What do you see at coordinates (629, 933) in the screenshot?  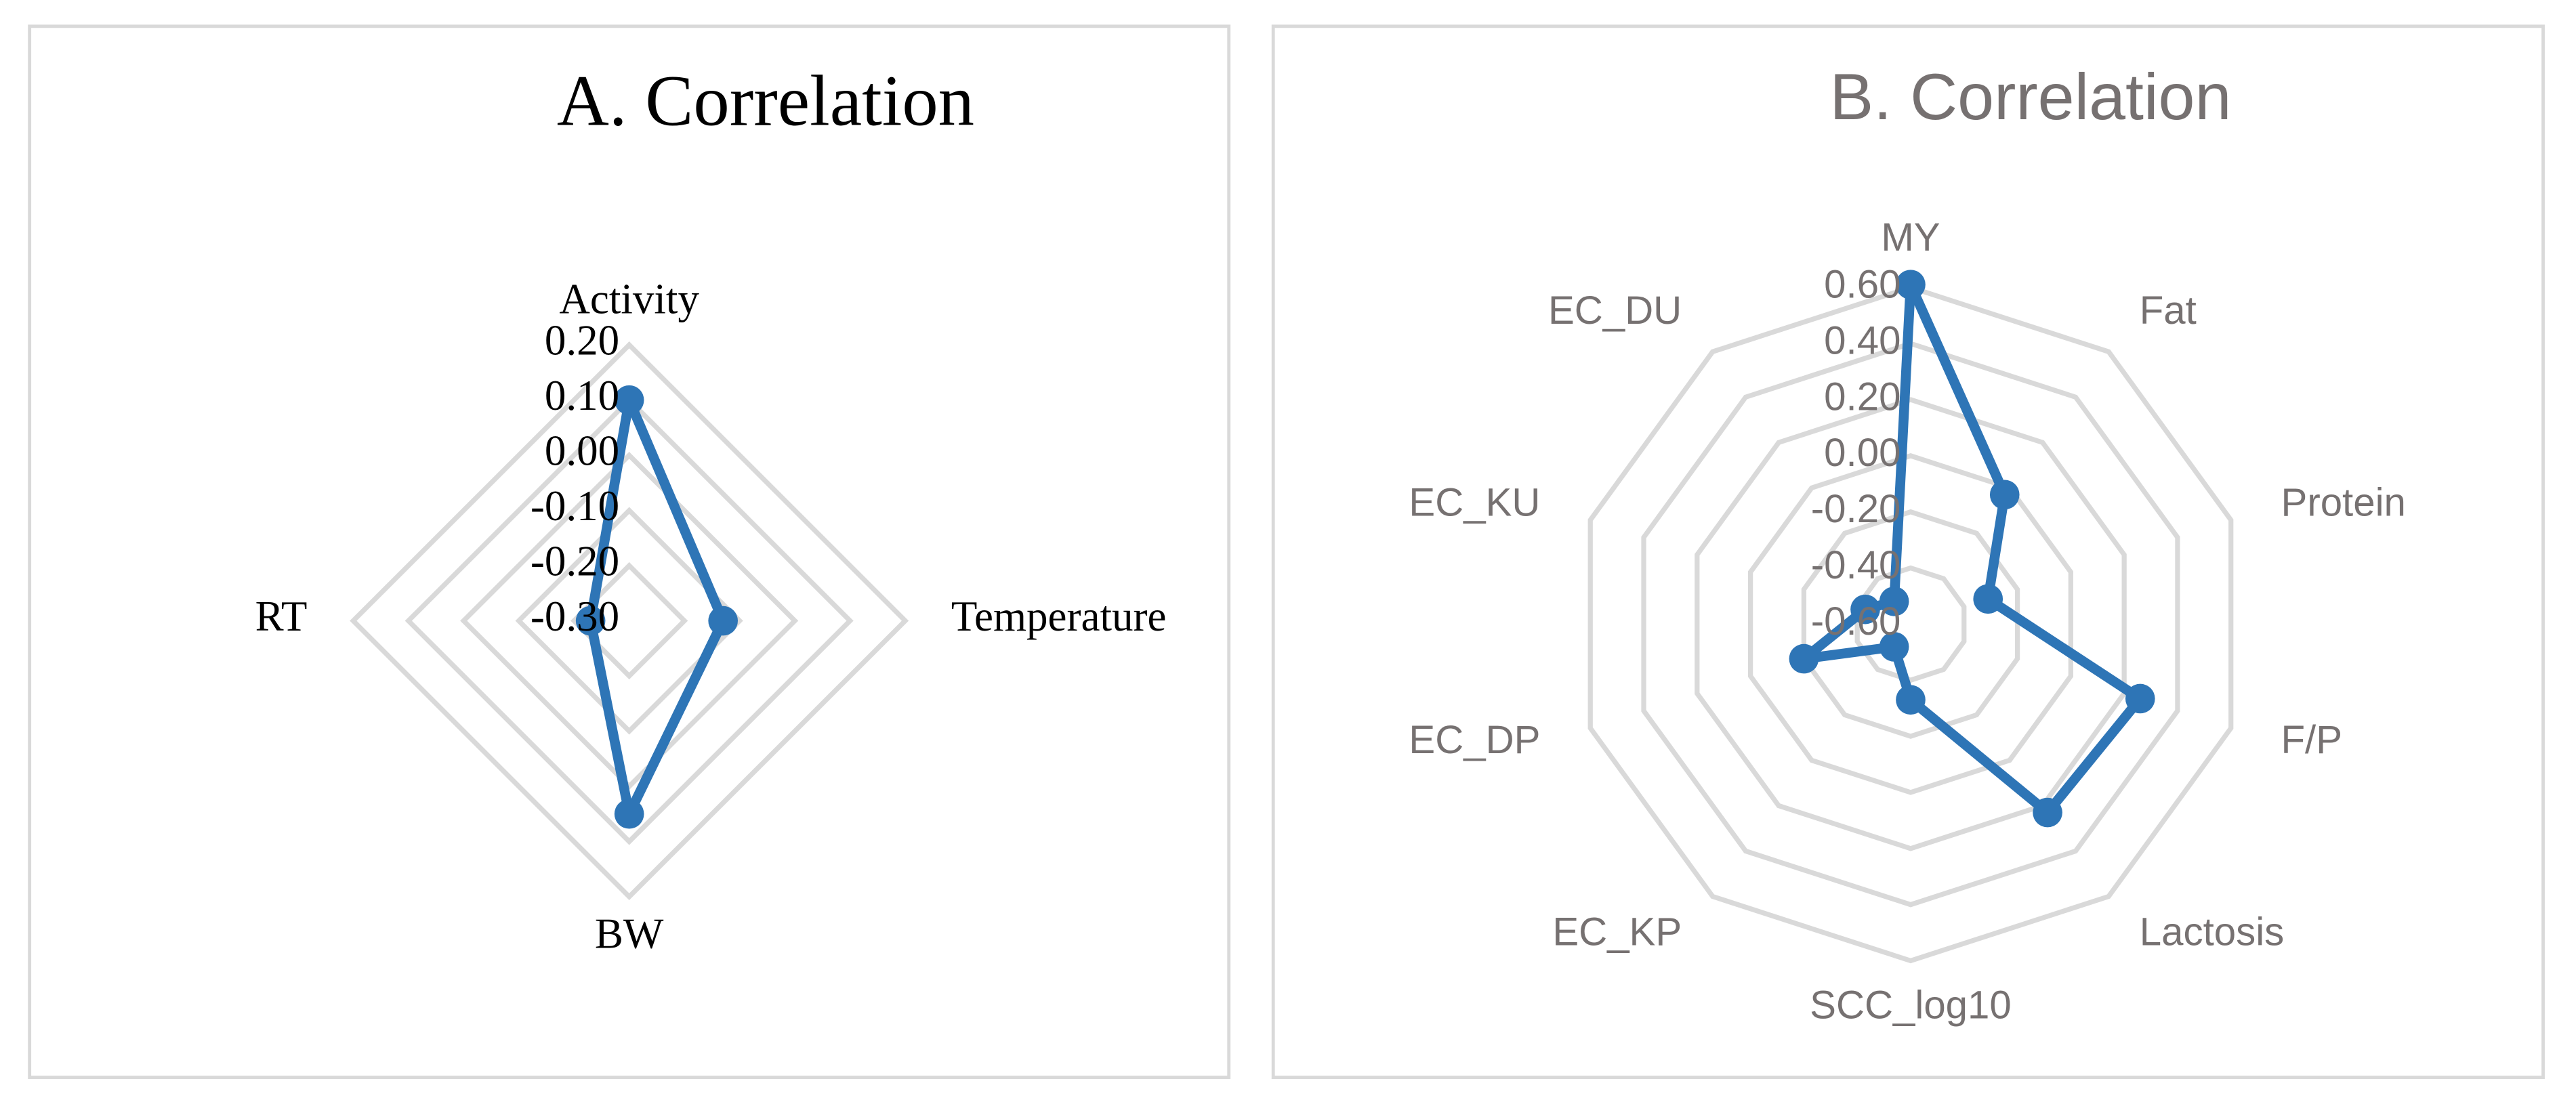 I see `category-label: BW` at bounding box center [629, 933].